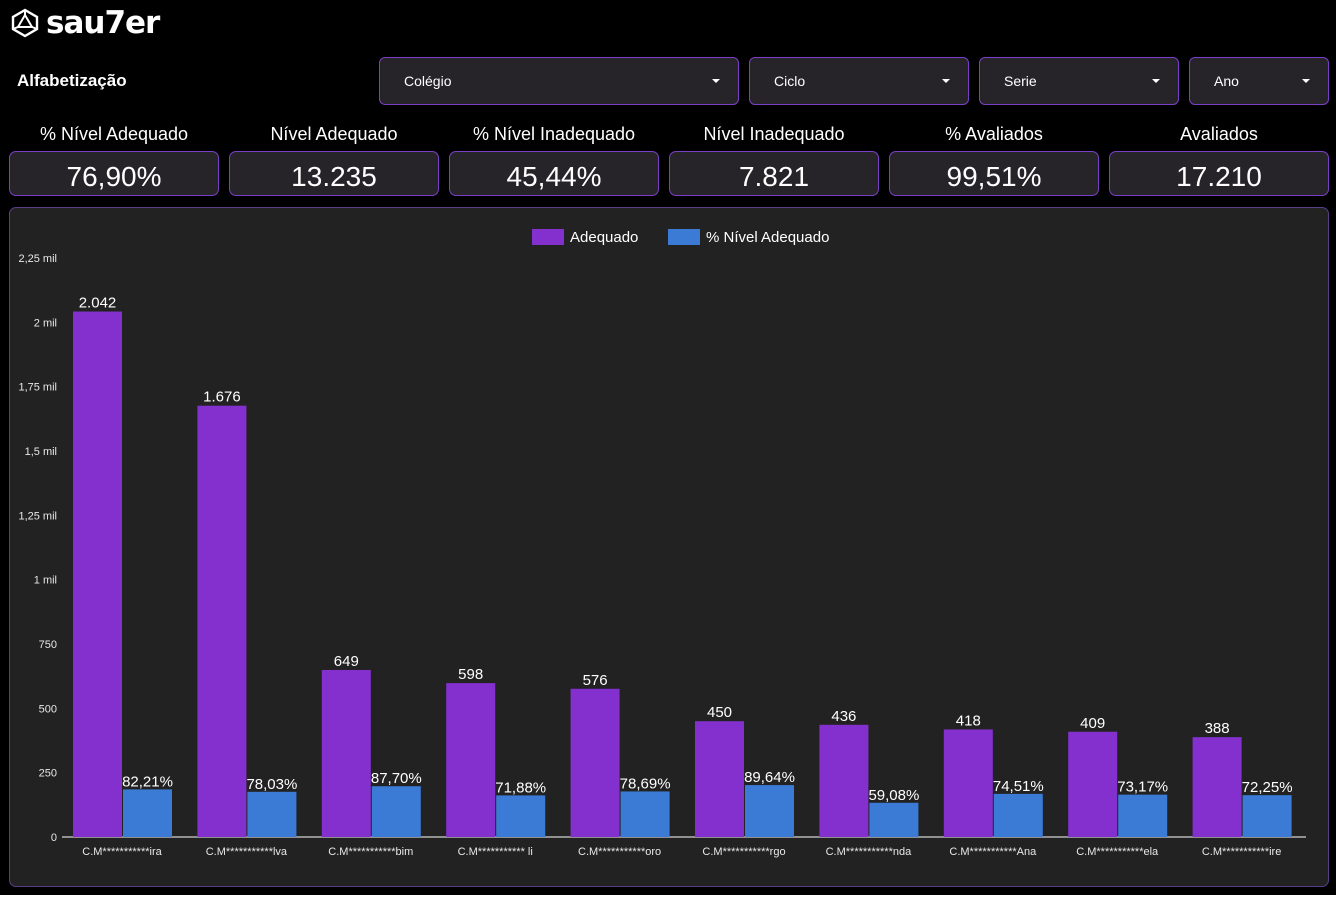 The width and height of the screenshot is (1336, 898). I want to click on y-tick-label: 1 mil, so click(45, 581).